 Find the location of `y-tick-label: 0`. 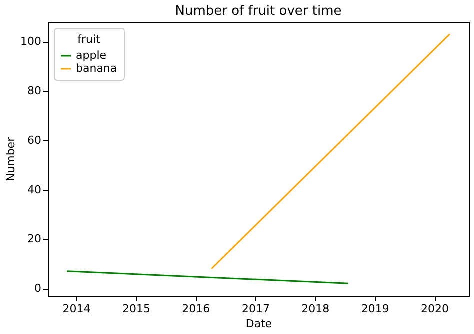

y-tick-label: 0 is located at coordinates (38, 289).